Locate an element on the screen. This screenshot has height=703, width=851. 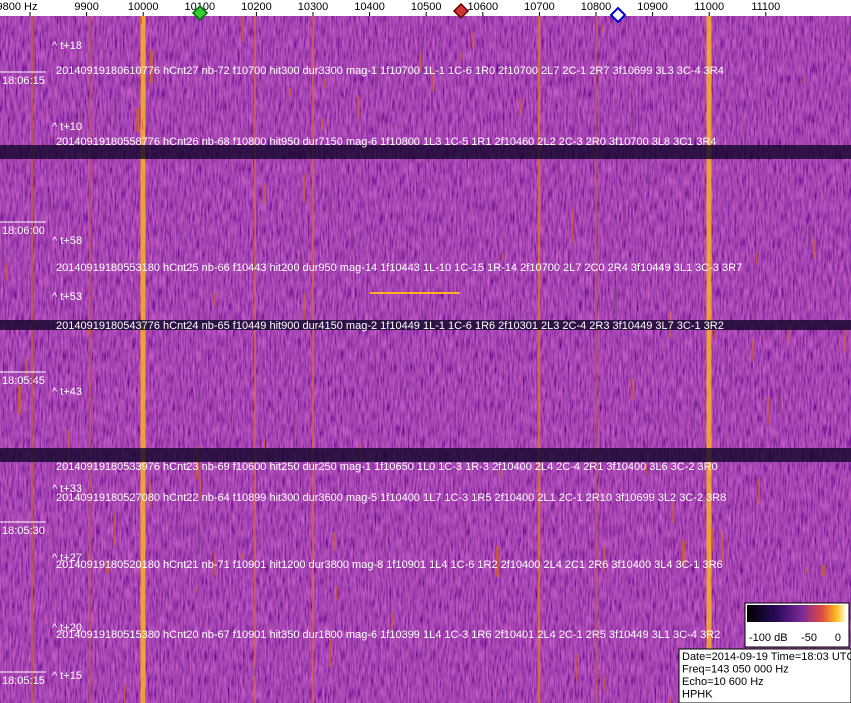
colorbar-label: 0 is located at coordinates (838, 638).